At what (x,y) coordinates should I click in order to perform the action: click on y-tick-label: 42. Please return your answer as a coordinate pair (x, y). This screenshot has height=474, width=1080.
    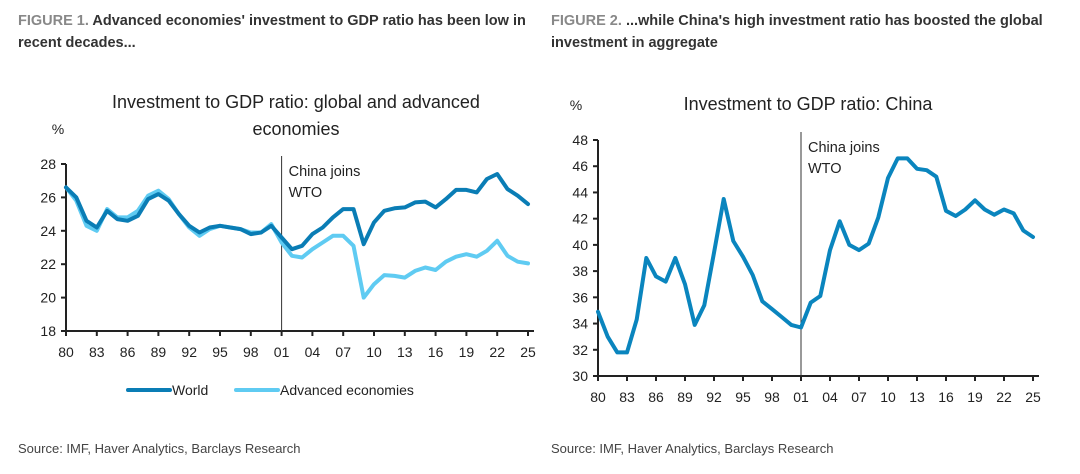
    Looking at the image, I should click on (580, 219).